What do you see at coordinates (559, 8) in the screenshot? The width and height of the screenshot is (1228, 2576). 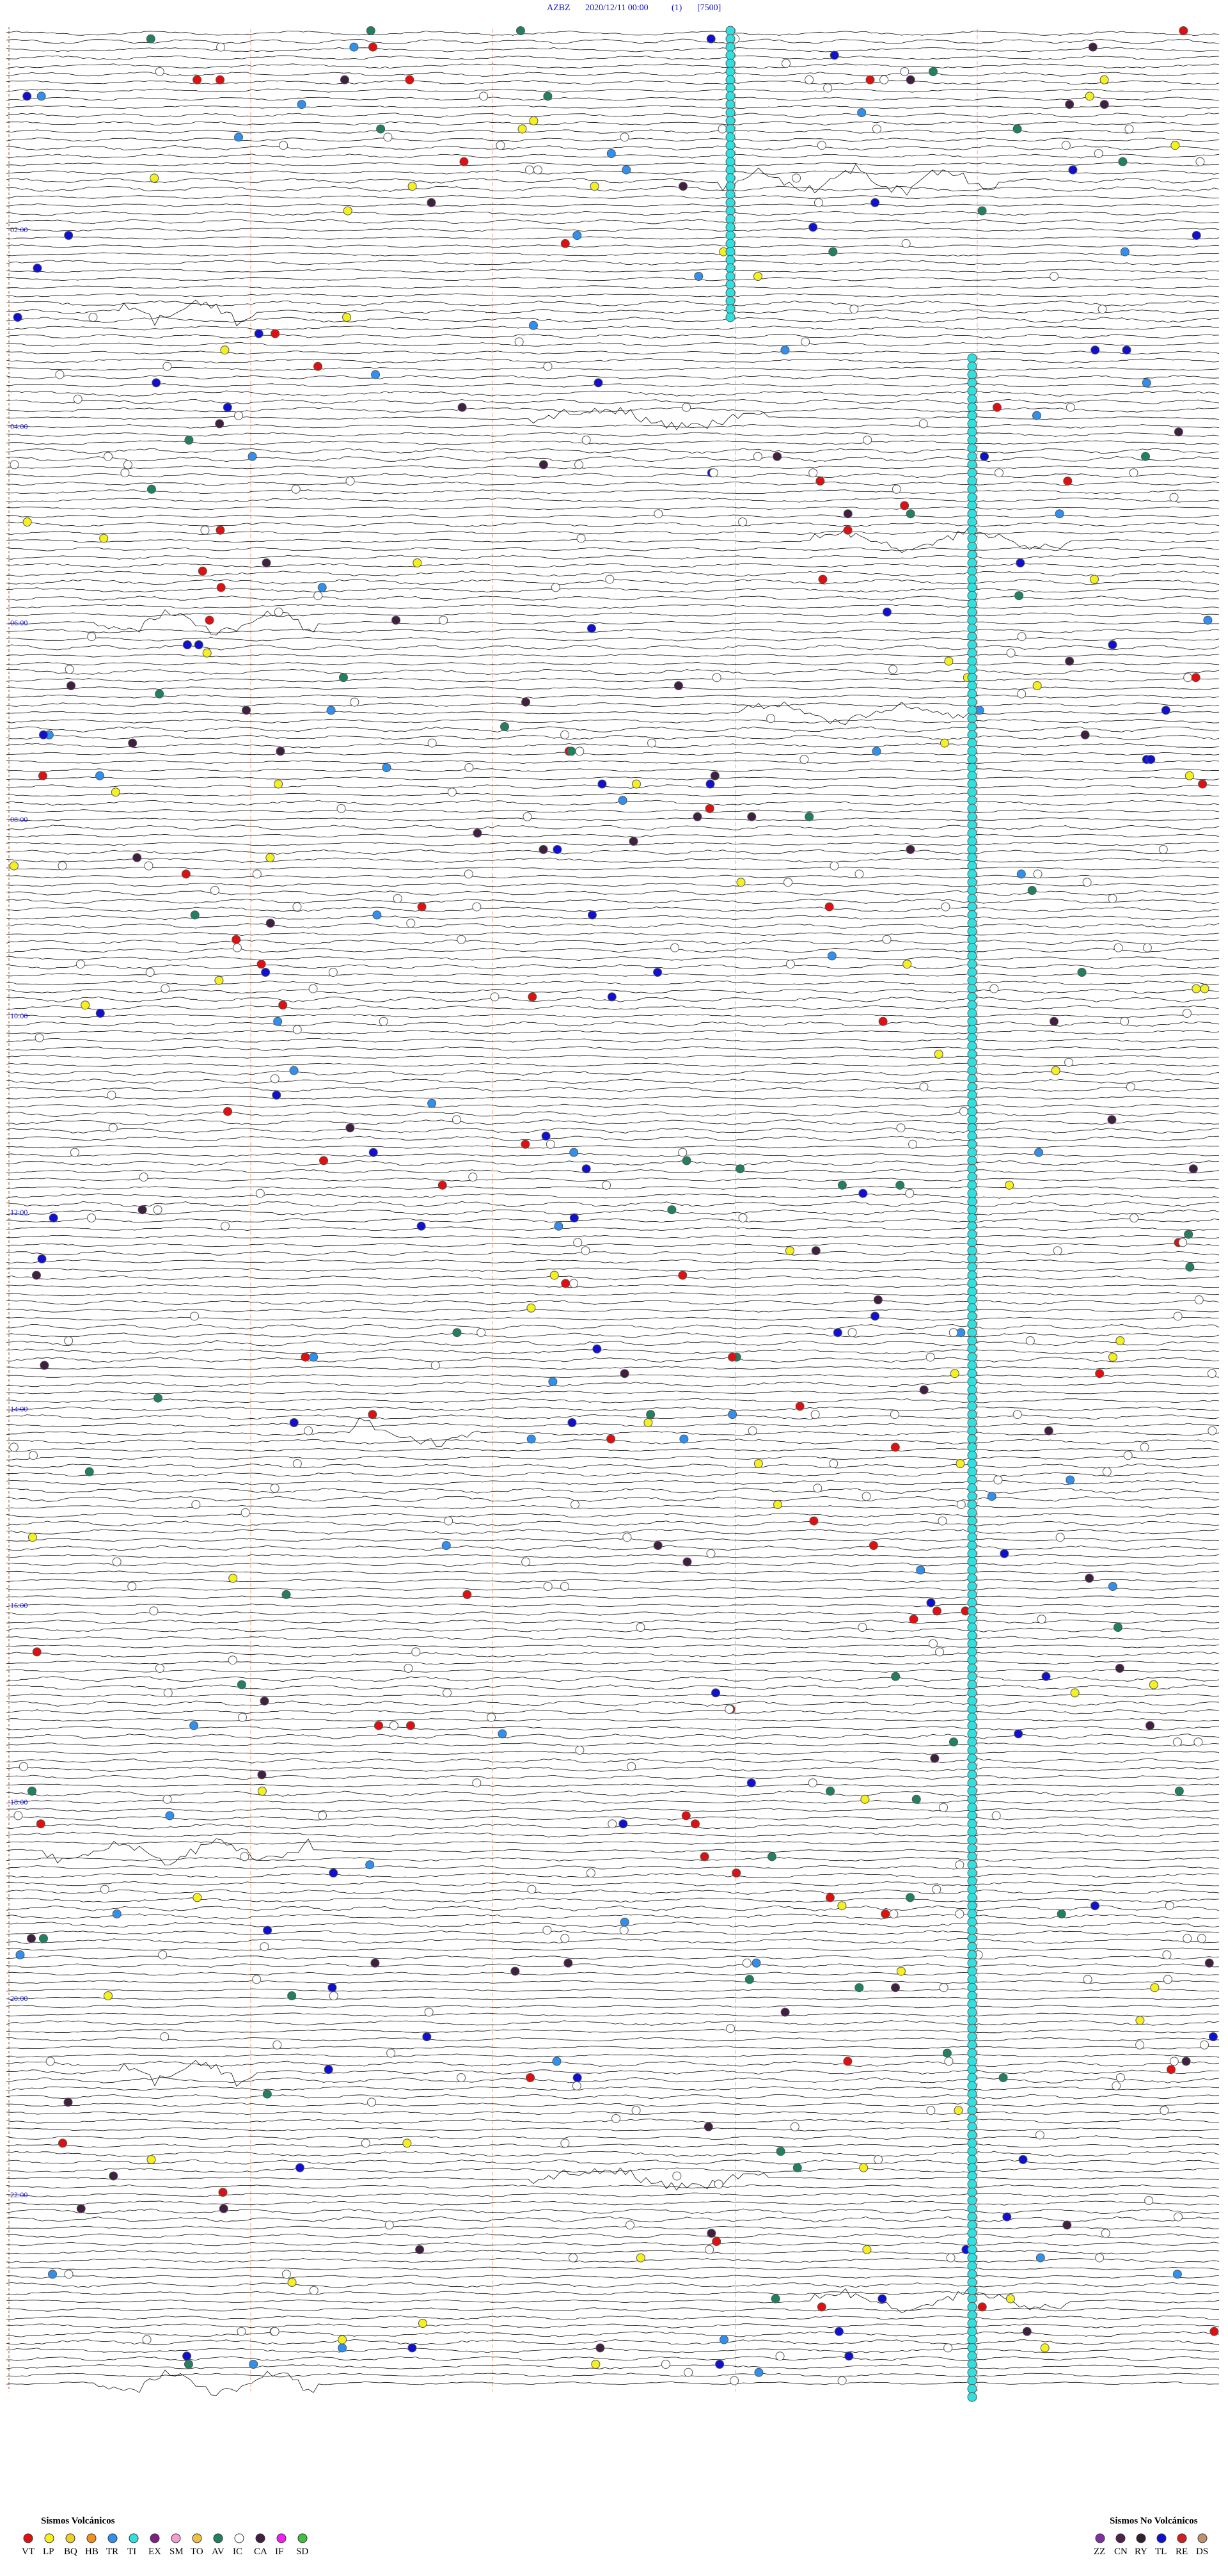 I see `station: AZBZ` at bounding box center [559, 8].